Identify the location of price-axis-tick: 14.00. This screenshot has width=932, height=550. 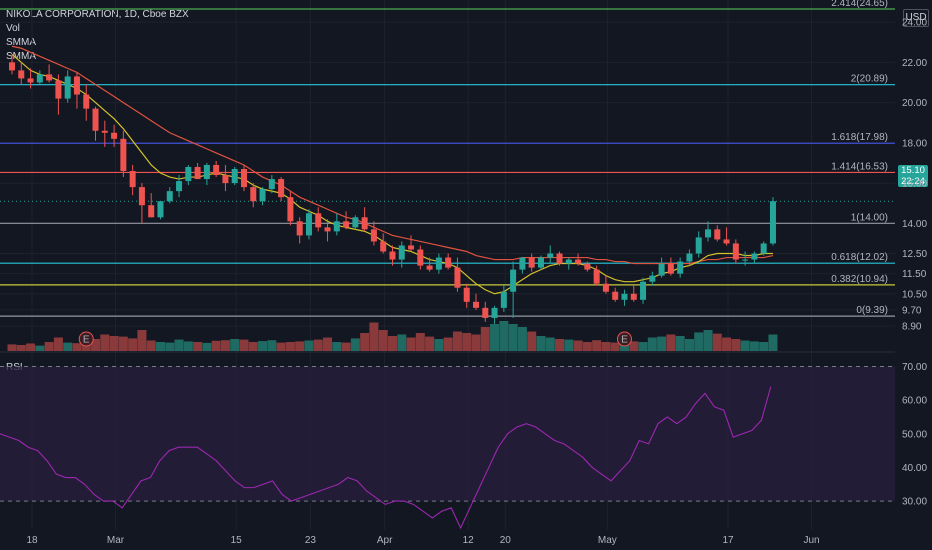
(914, 224).